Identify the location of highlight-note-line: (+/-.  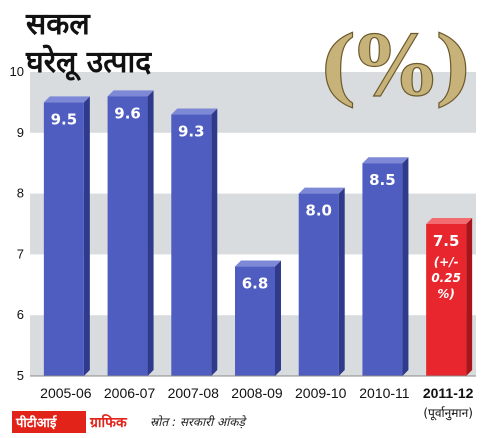
(446, 262).